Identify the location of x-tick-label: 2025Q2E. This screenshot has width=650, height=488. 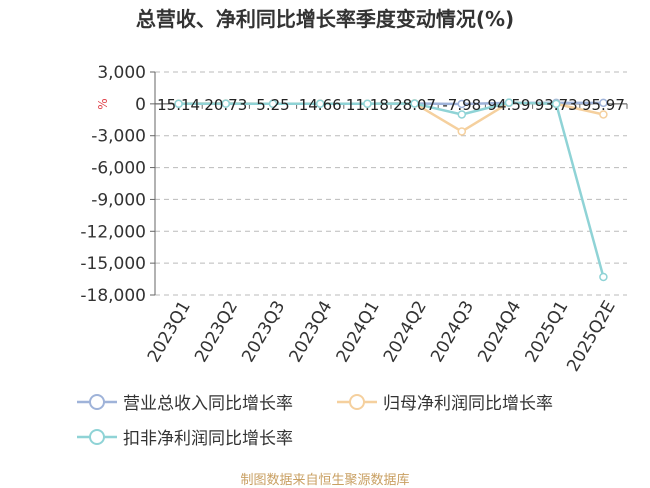
(591, 337).